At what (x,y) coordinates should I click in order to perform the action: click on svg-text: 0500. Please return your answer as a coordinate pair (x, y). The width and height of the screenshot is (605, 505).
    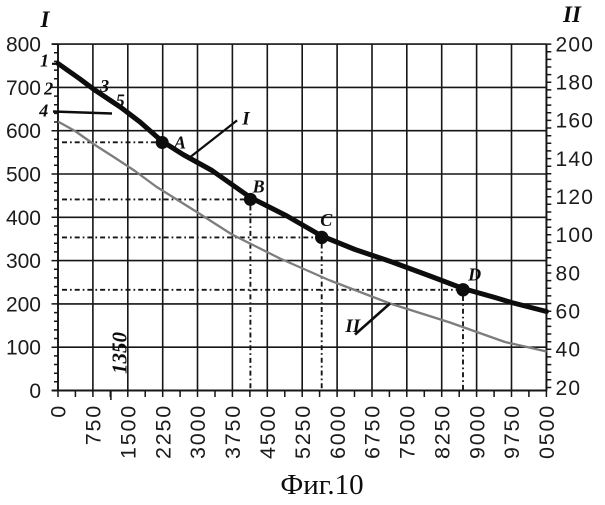
    Looking at the image, I should click on (547, 431).